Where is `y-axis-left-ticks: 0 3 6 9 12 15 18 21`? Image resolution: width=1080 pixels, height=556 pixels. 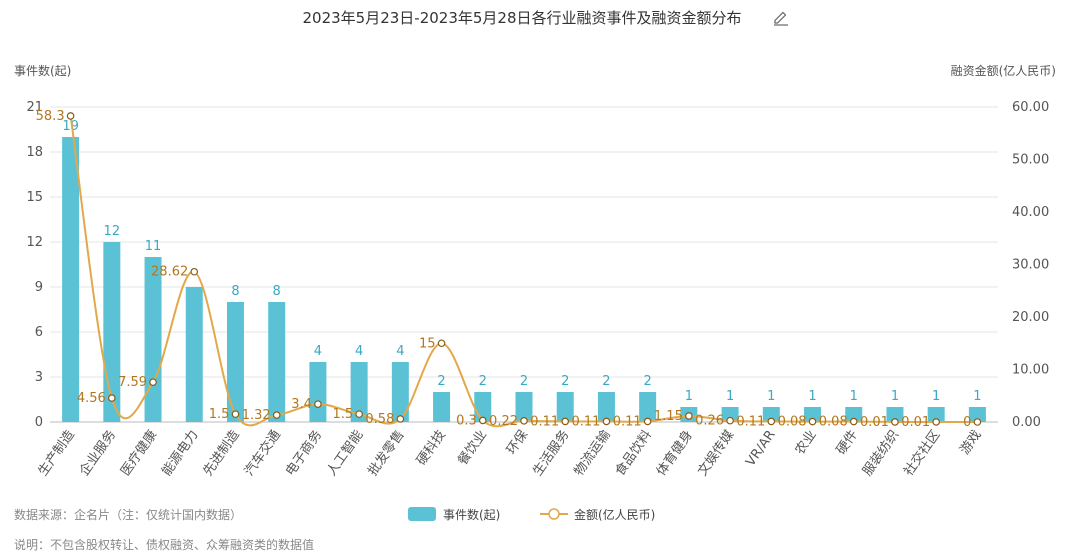 y-axis-left-ticks: 0 3 6 9 12 15 18 21 is located at coordinates (34, 265).